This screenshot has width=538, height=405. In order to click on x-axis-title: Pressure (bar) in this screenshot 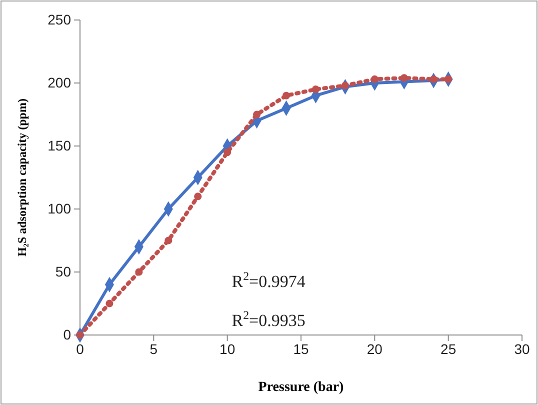, I will do `click(301, 387)`.